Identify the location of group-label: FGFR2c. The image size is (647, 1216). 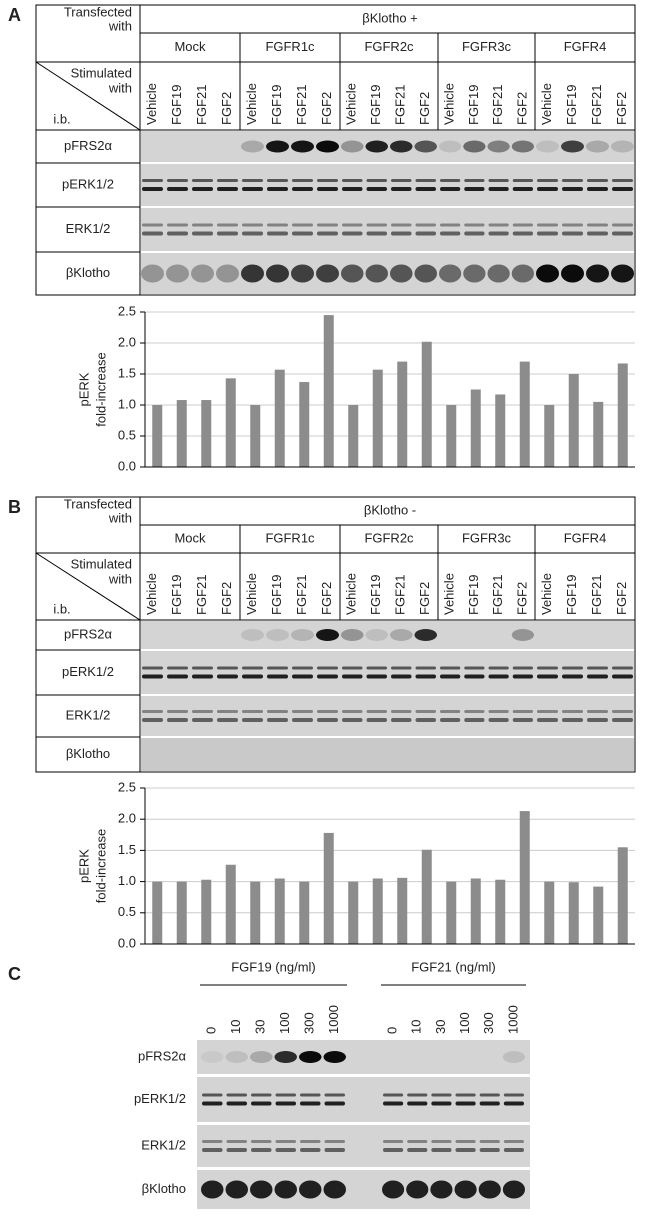
(389, 537).